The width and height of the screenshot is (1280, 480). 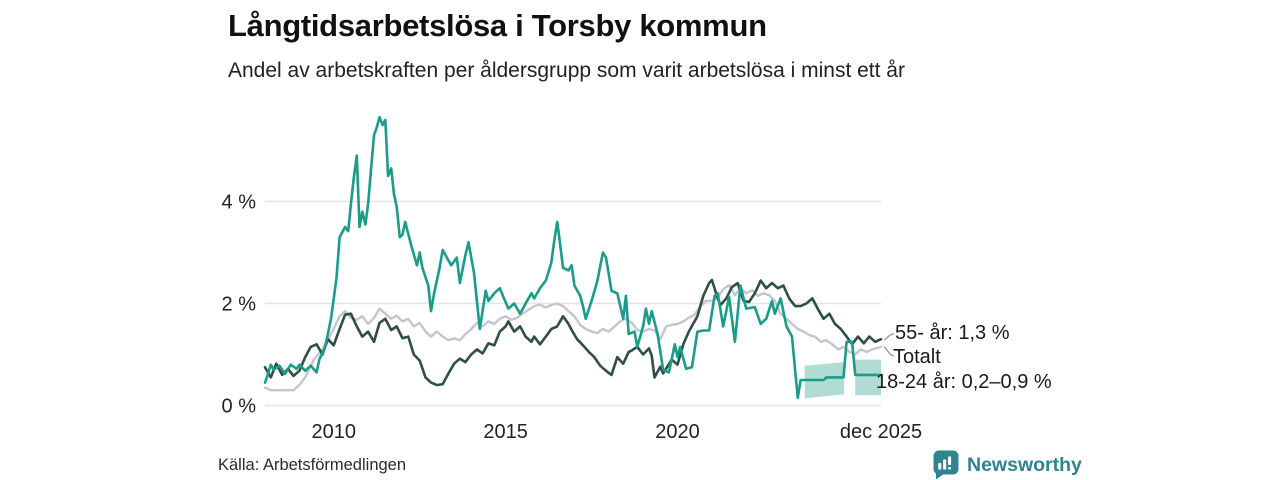 I want to click on newsworthy-logo: Newsworthy, so click(x=1007, y=465).